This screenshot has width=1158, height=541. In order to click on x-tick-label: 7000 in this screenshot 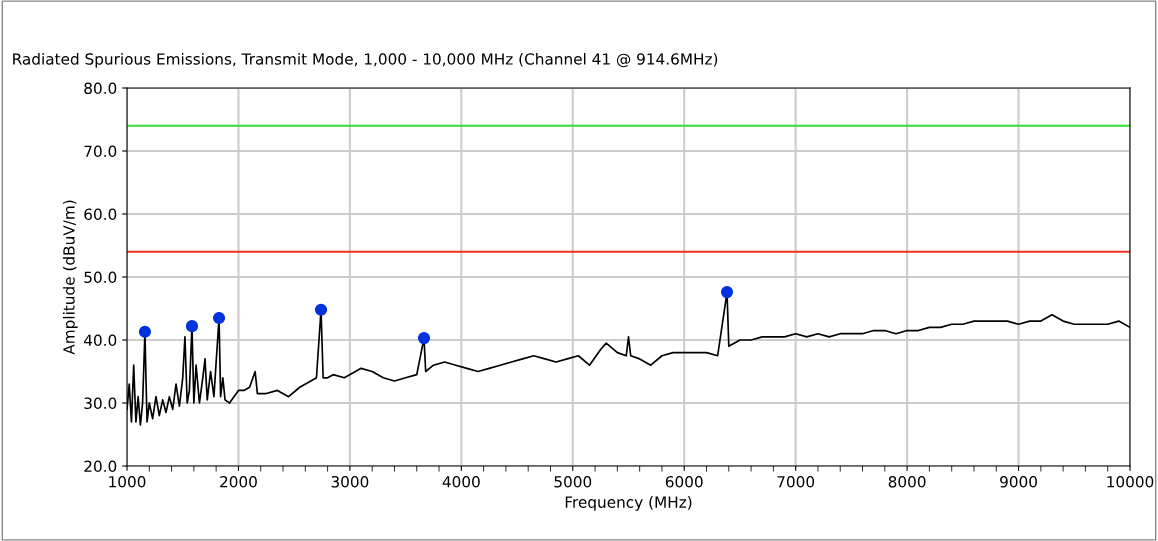, I will do `click(796, 481)`.